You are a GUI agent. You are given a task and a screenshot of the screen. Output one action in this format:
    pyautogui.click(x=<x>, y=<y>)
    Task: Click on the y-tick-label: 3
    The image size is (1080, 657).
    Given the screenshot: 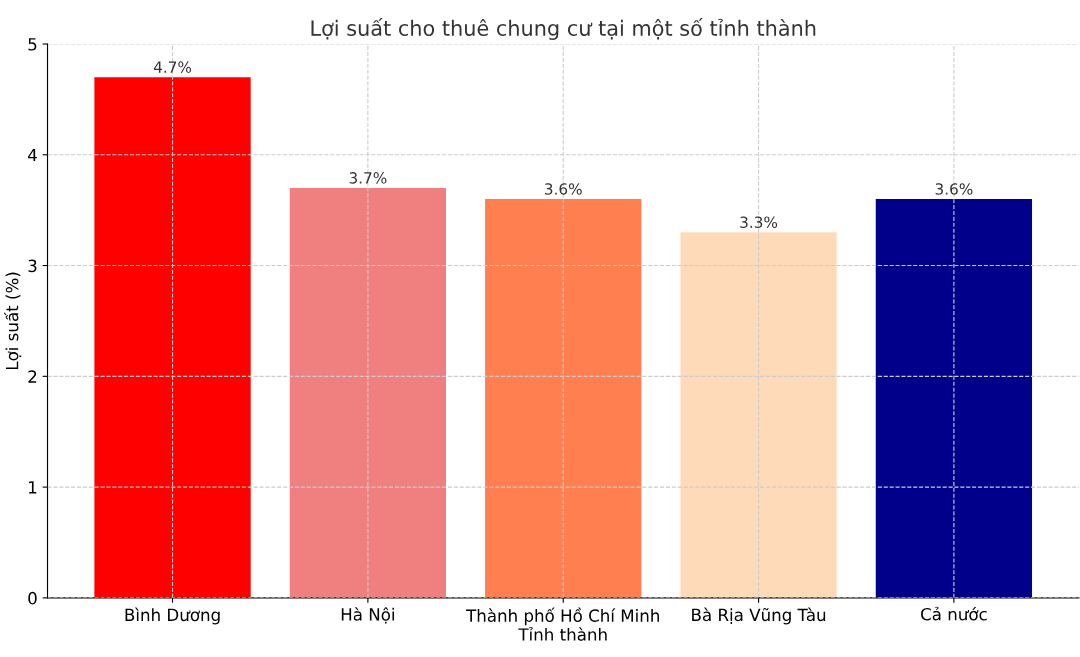 What is the action you would take?
    pyautogui.click(x=32, y=266)
    